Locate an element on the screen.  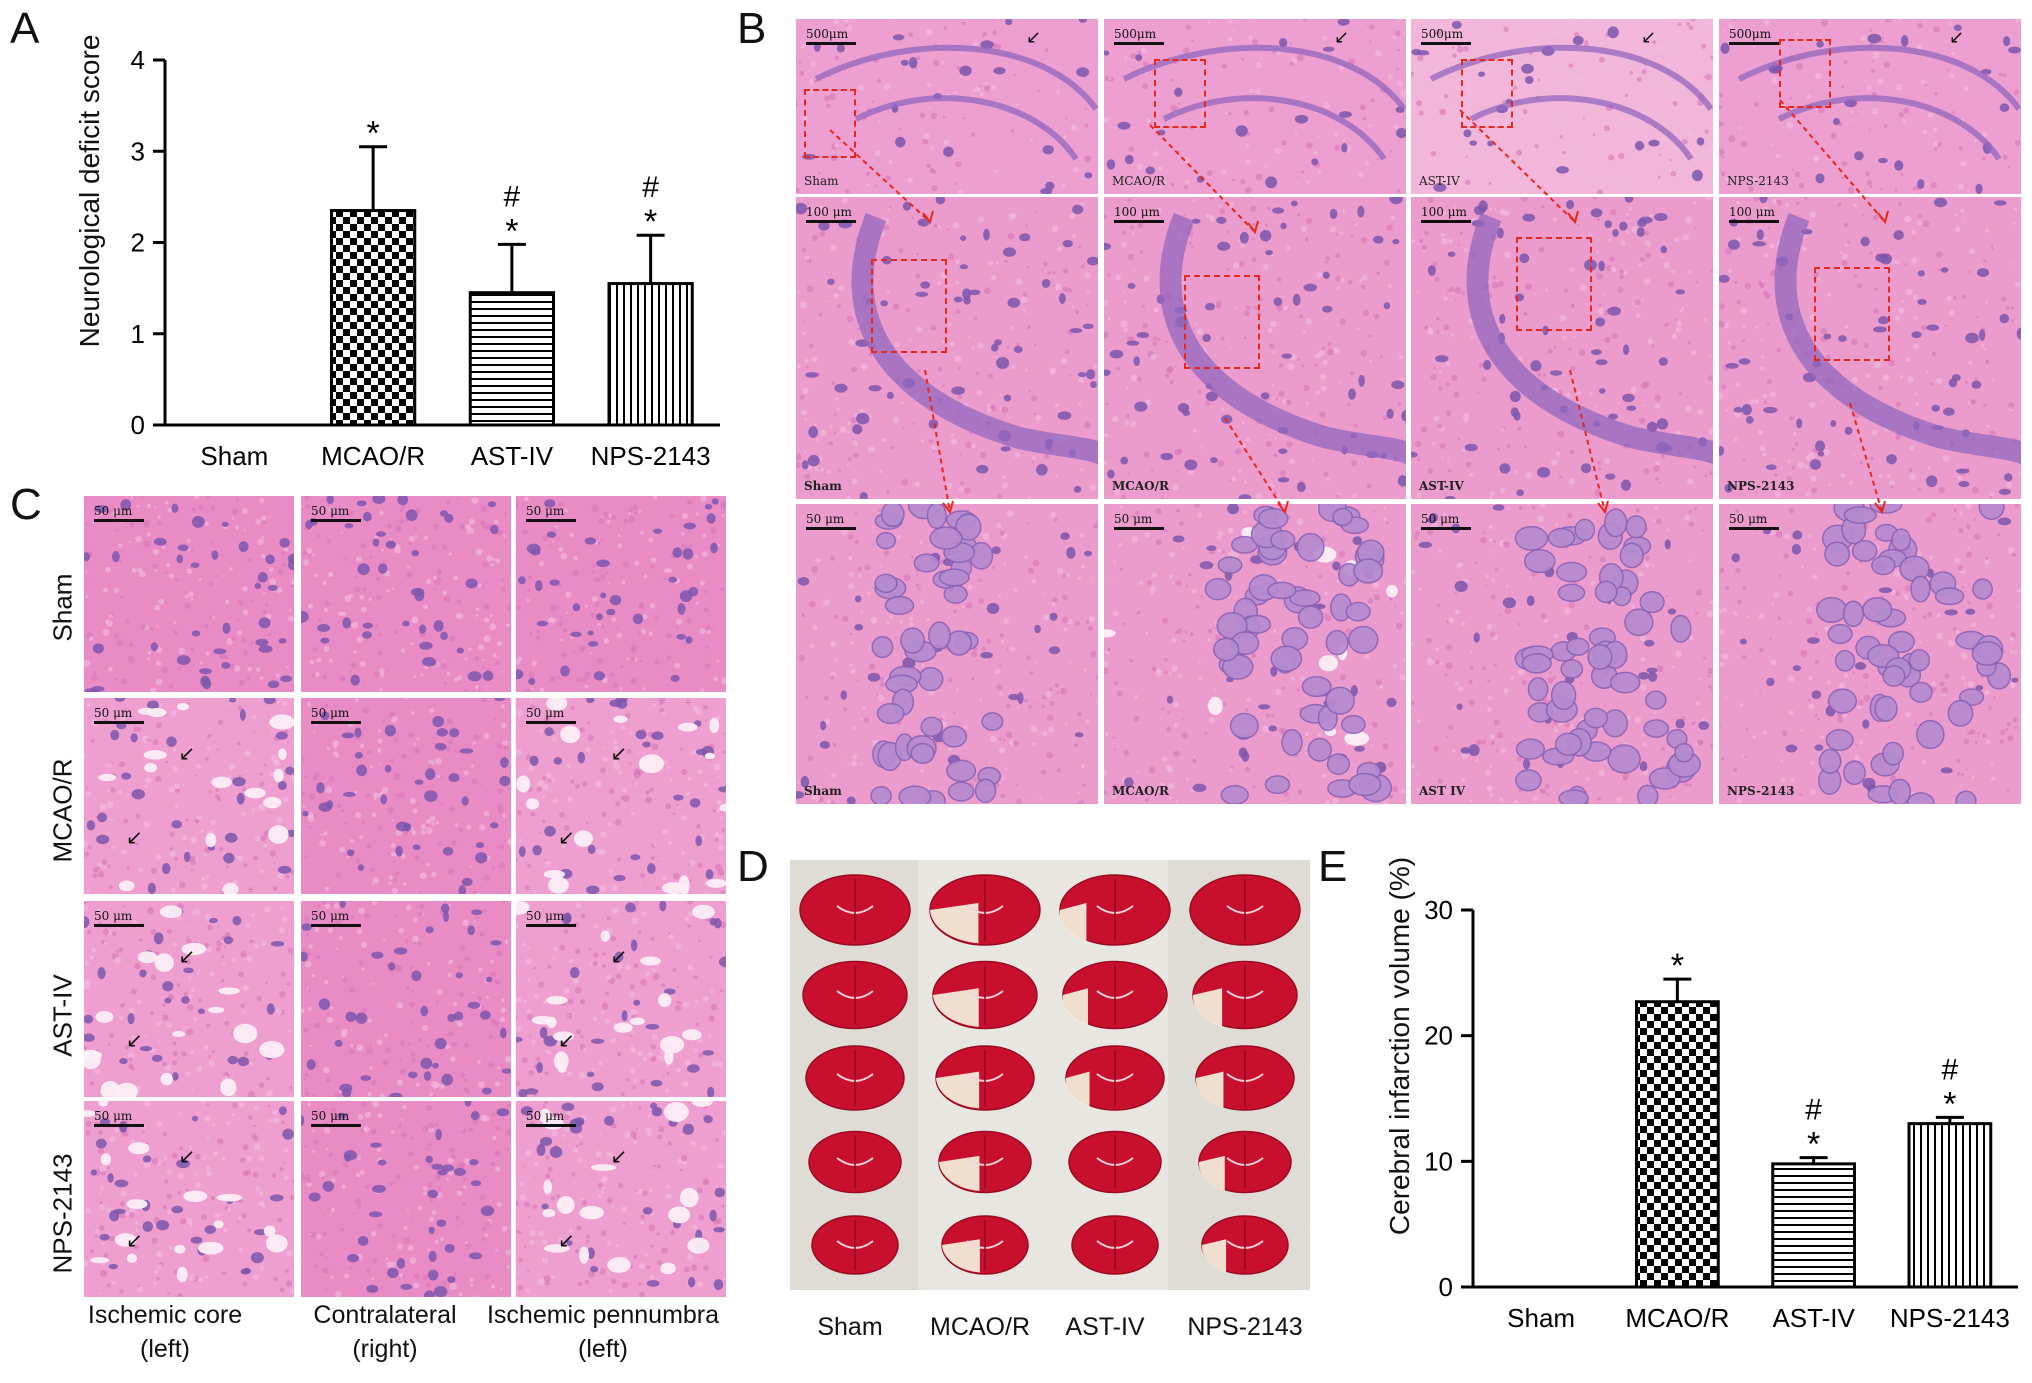
panel-c-tile-r4-c1: 50 μm ↙ ↙ is located at coordinates (189, 1199).